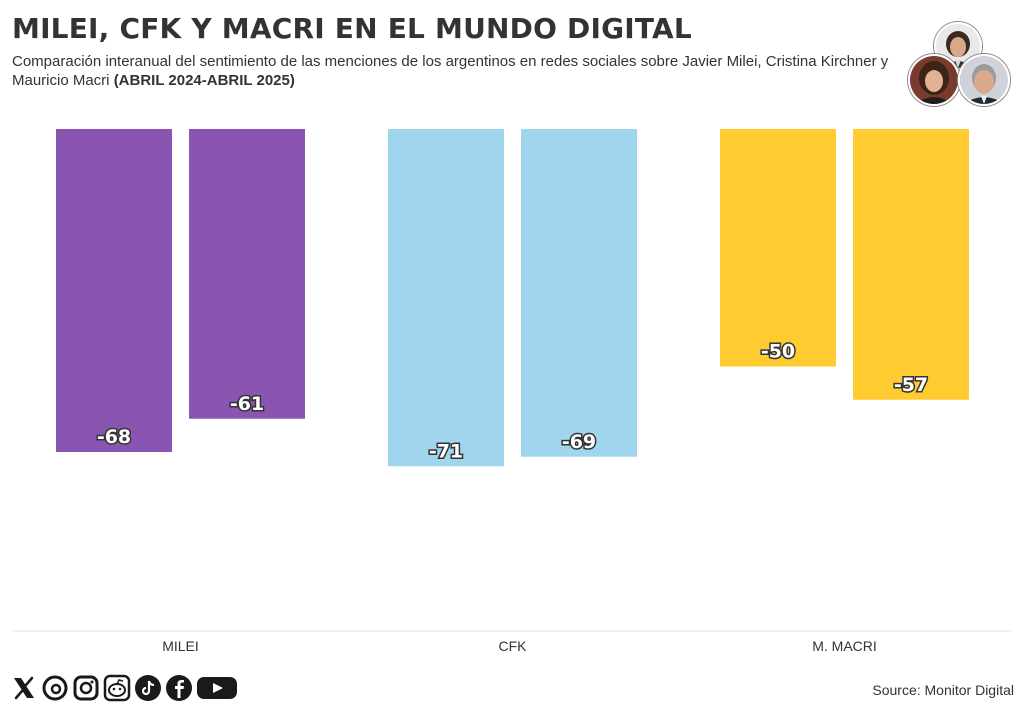 The width and height of the screenshot is (1024, 720). I want to click on source-note: Source: Monitor Digital, so click(943, 690).